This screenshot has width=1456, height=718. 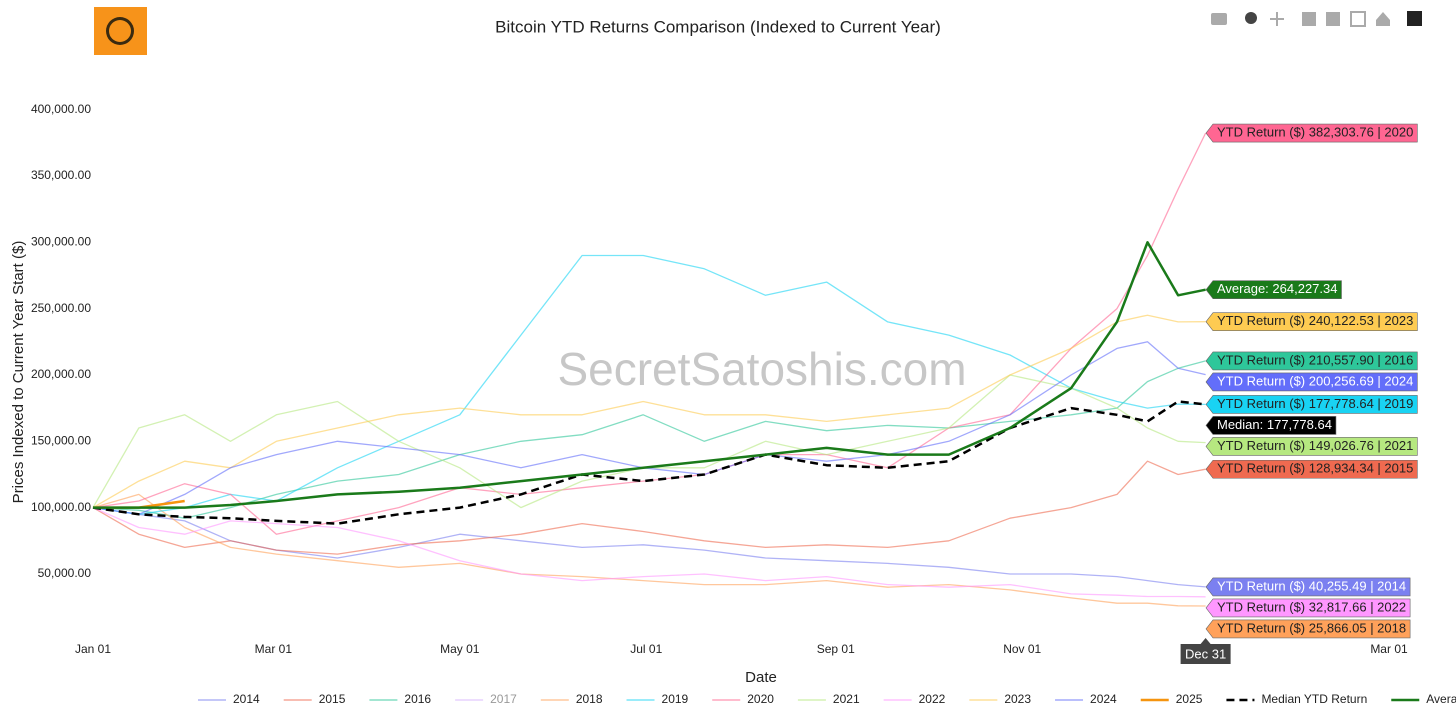 What do you see at coordinates (61, 374) in the screenshot?
I see `y-tick-label: 200,000.00` at bounding box center [61, 374].